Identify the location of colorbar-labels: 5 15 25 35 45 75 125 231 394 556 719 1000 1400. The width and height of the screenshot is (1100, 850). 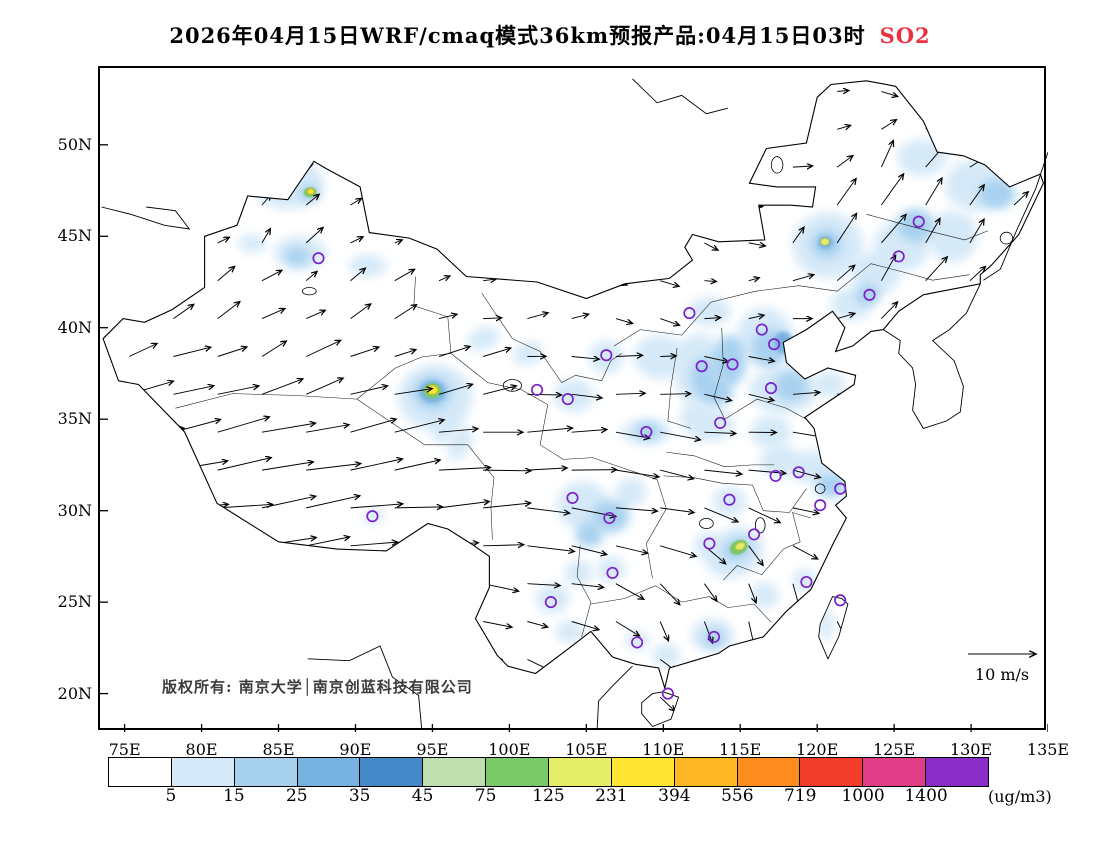
(548, 798).